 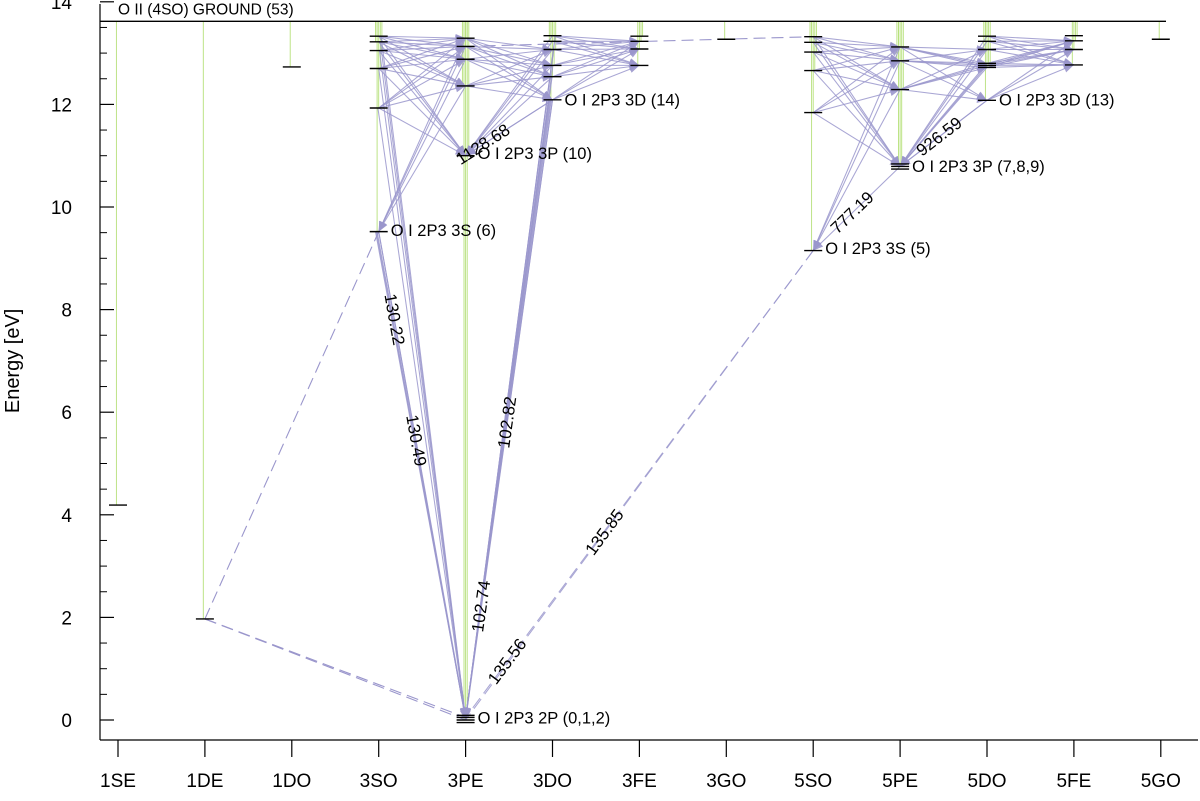 I want to click on x-ticks: 1SE 1DE 1DO 3SO 3PE 3DO 3FE 3GO 5SO 5PE 5DO 5FE 5GO, so click(x=640, y=766).